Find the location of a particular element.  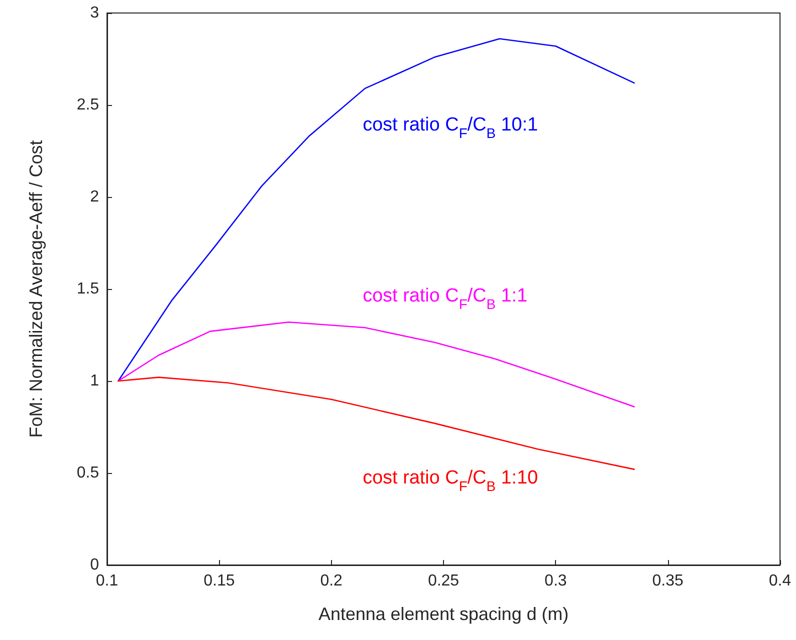

y-tick-label: 0 is located at coordinates (95, 565).